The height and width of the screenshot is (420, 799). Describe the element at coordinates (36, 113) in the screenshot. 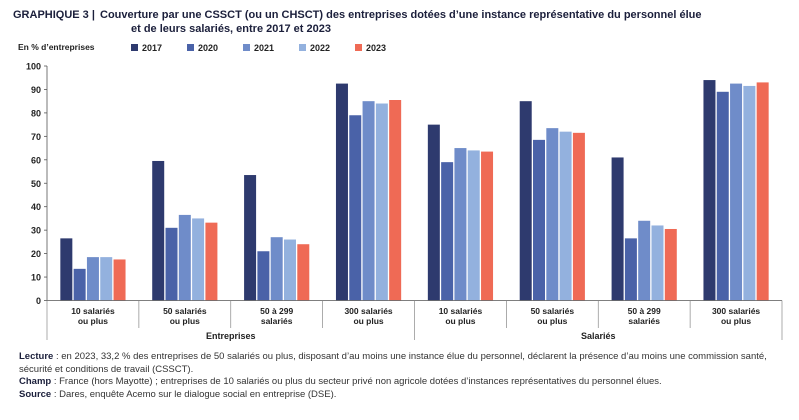

I see `y-tick-label-80: 80` at that location.